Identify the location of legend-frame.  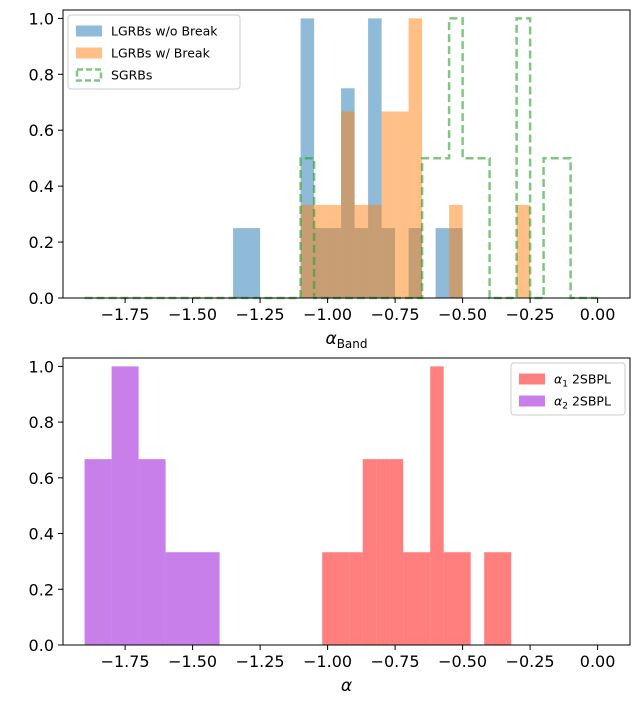
(154, 52).